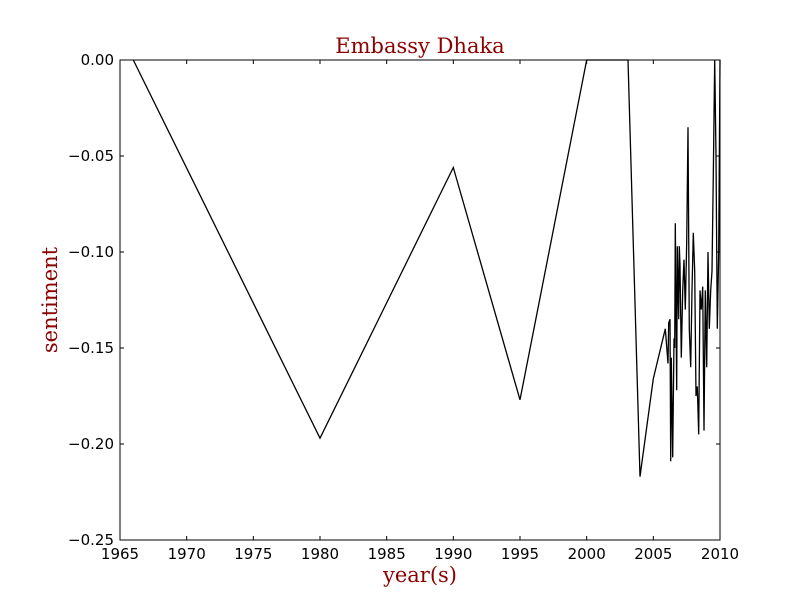 The image size is (800, 600). What do you see at coordinates (187, 554) in the screenshot?
I see `x-tick-label: 1970` at bounding box center [187, 554].